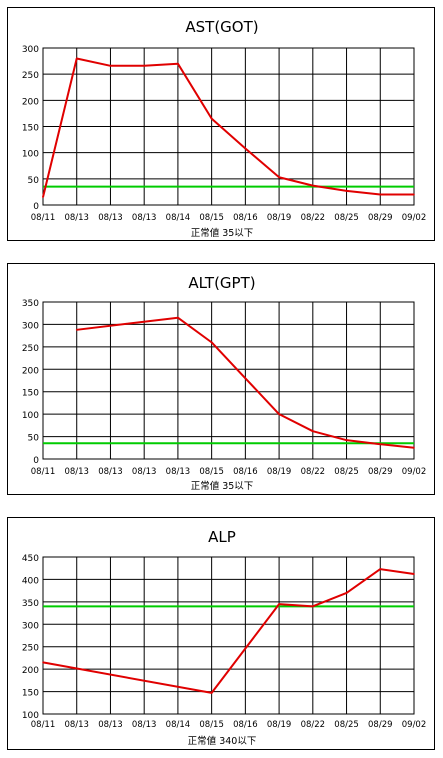 Image resolution: width=443 pixels, height=758 pixels. What do you see at coordinates (30, 559) in the screenshot?
I see `y-tick-label: 450` at bounding box center [30, 559].